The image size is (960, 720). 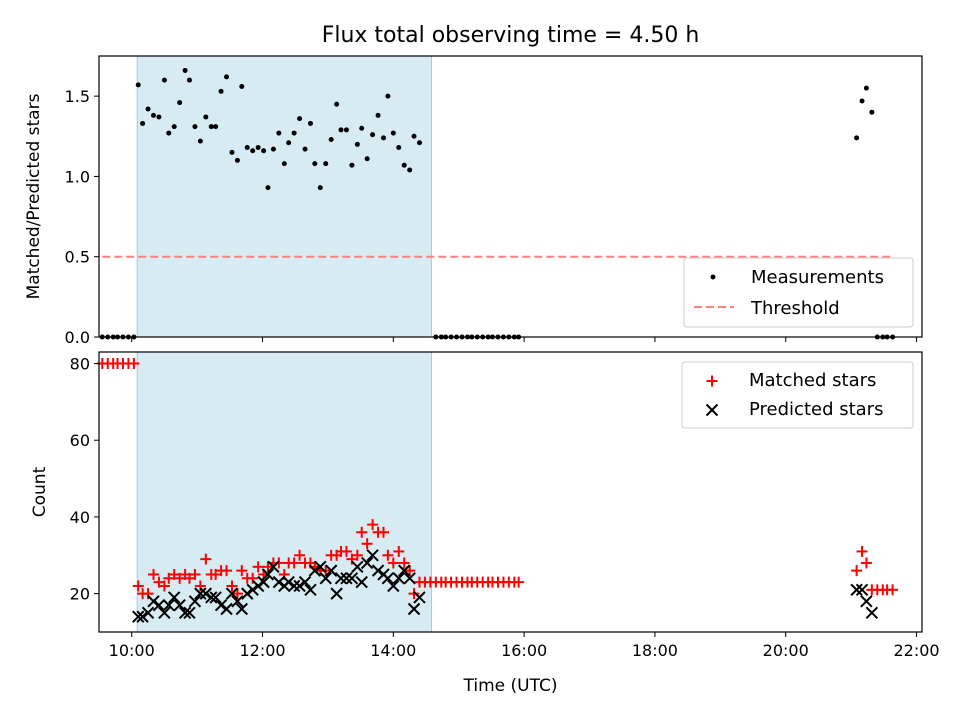 What do you see at coordinates (712, 381) in the screenshot?
I see `legend-marker-matched` at bounding box center [712, 381].